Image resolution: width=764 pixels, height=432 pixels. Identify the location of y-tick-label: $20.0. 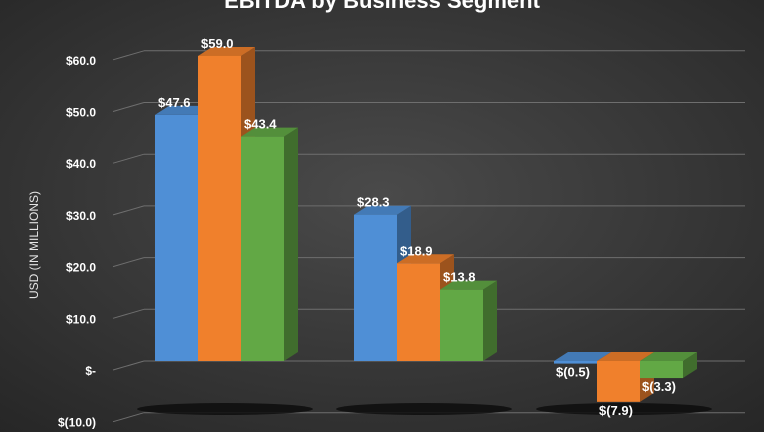
(81, 268).